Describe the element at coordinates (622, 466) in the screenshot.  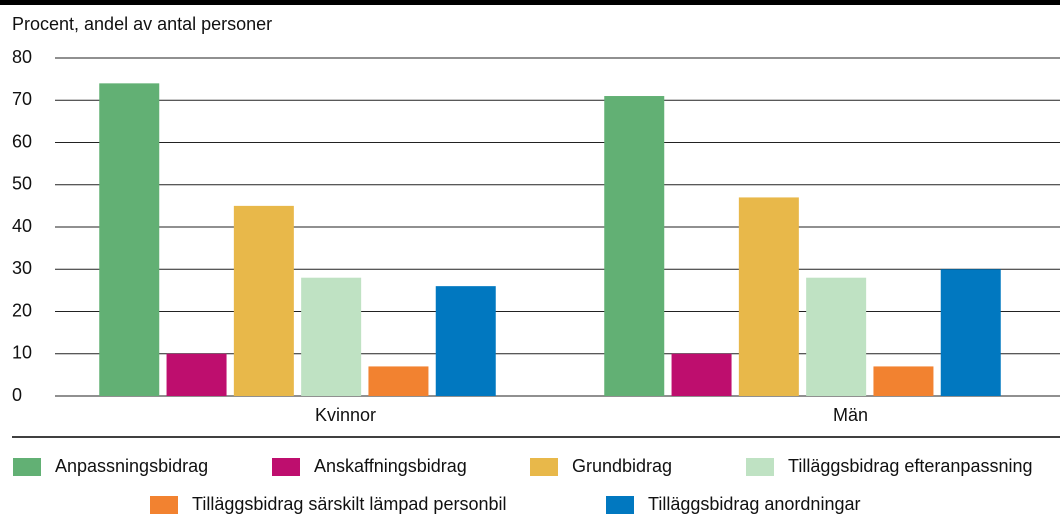
I see `legend-label: Grundbidrag` at that location.